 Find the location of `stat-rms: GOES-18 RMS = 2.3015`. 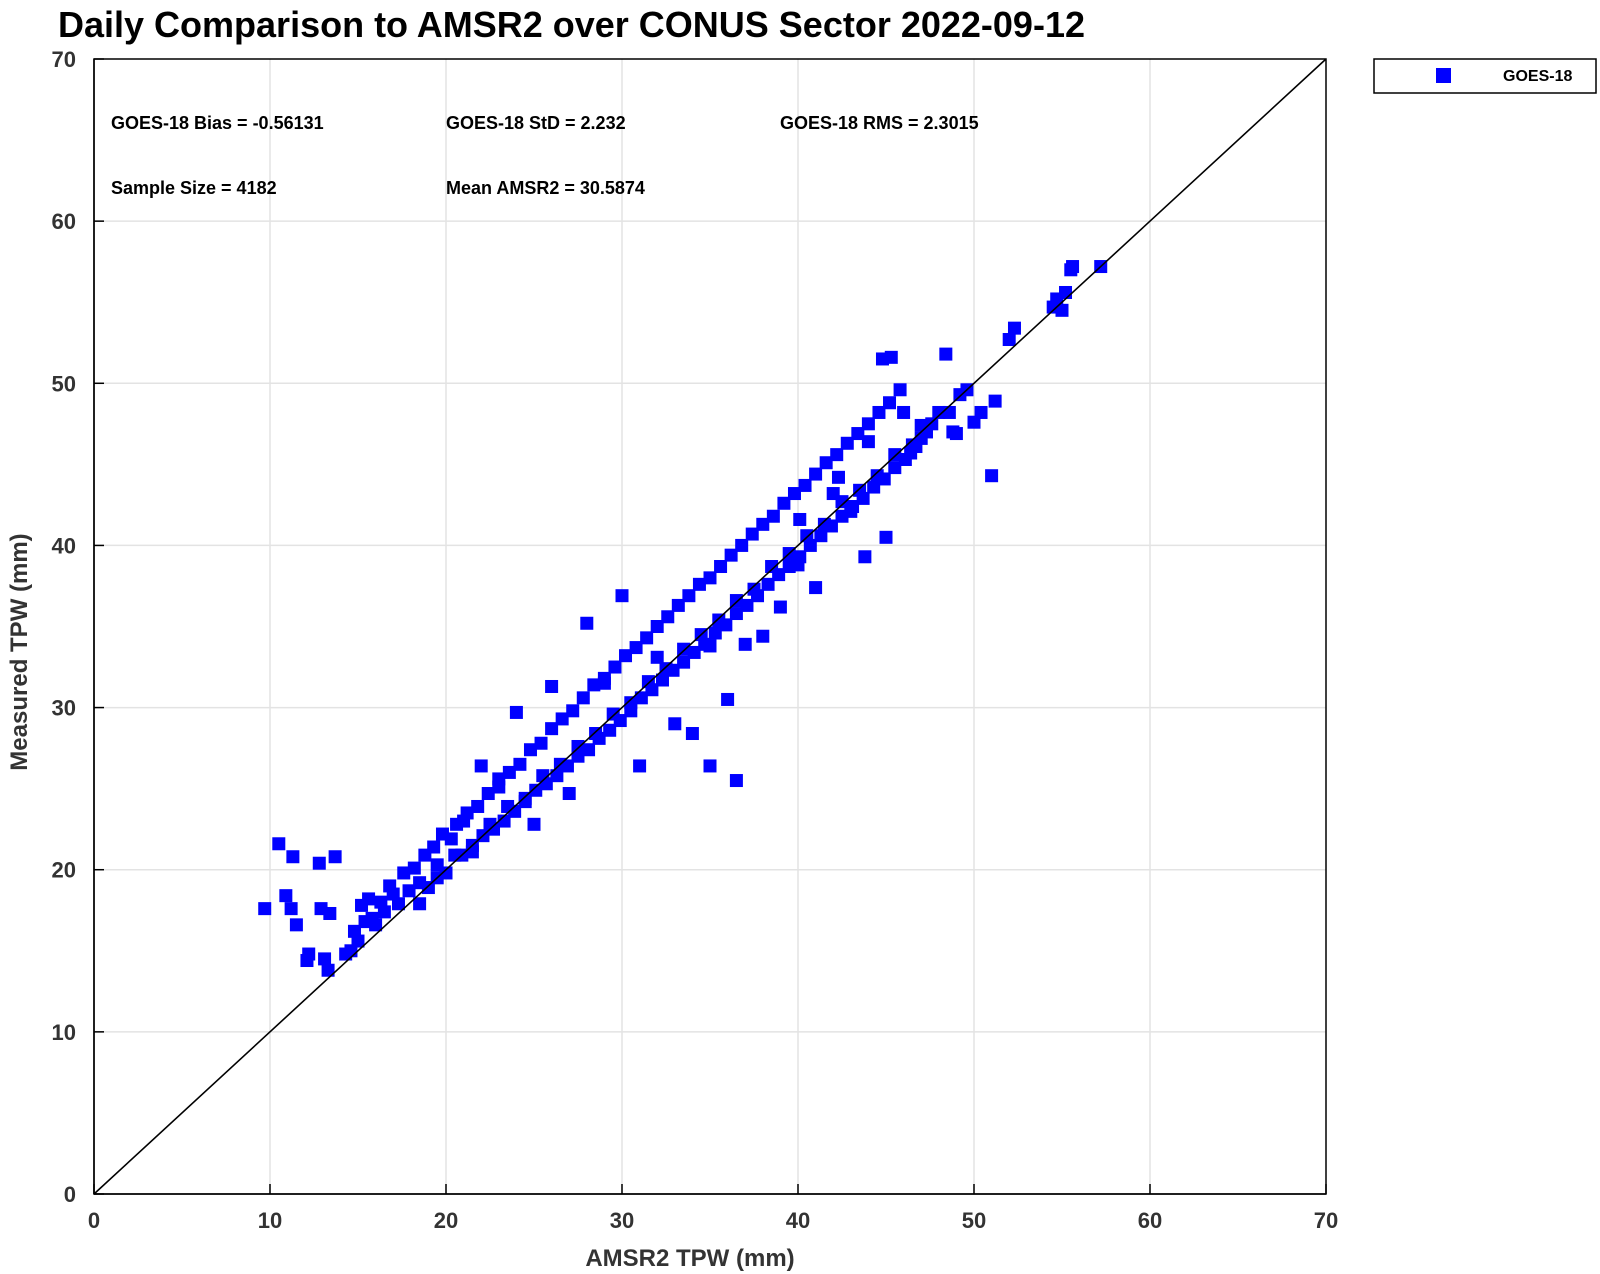

stat-rms: GOES-18 RMS = 2.3015 is located at coordinates (879, 123).